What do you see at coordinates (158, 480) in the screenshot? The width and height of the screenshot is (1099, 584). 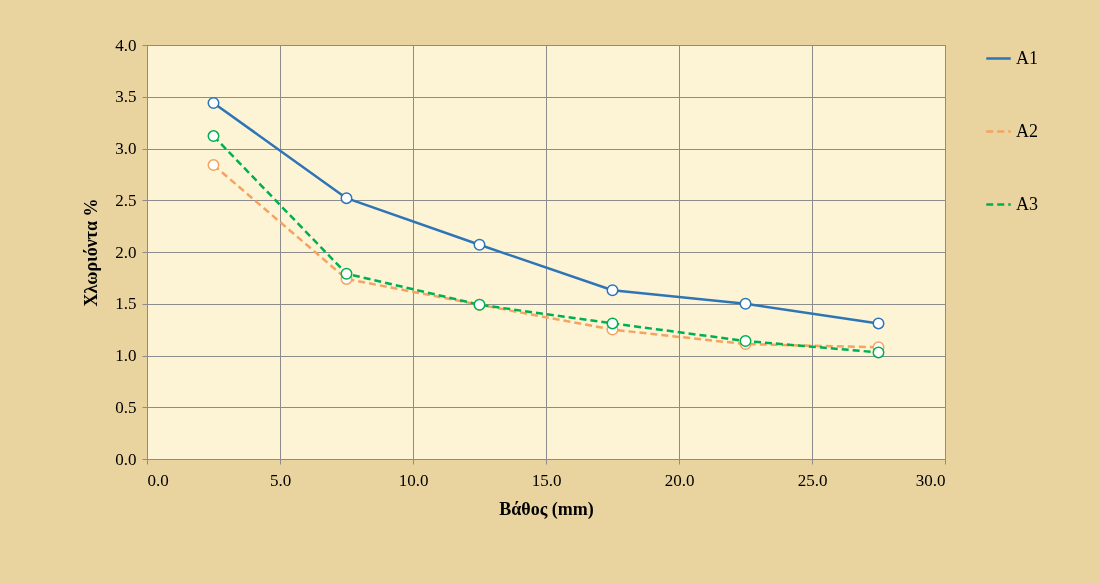 I see `x-tick-label: 0.0` at bounding box center [158, 480].